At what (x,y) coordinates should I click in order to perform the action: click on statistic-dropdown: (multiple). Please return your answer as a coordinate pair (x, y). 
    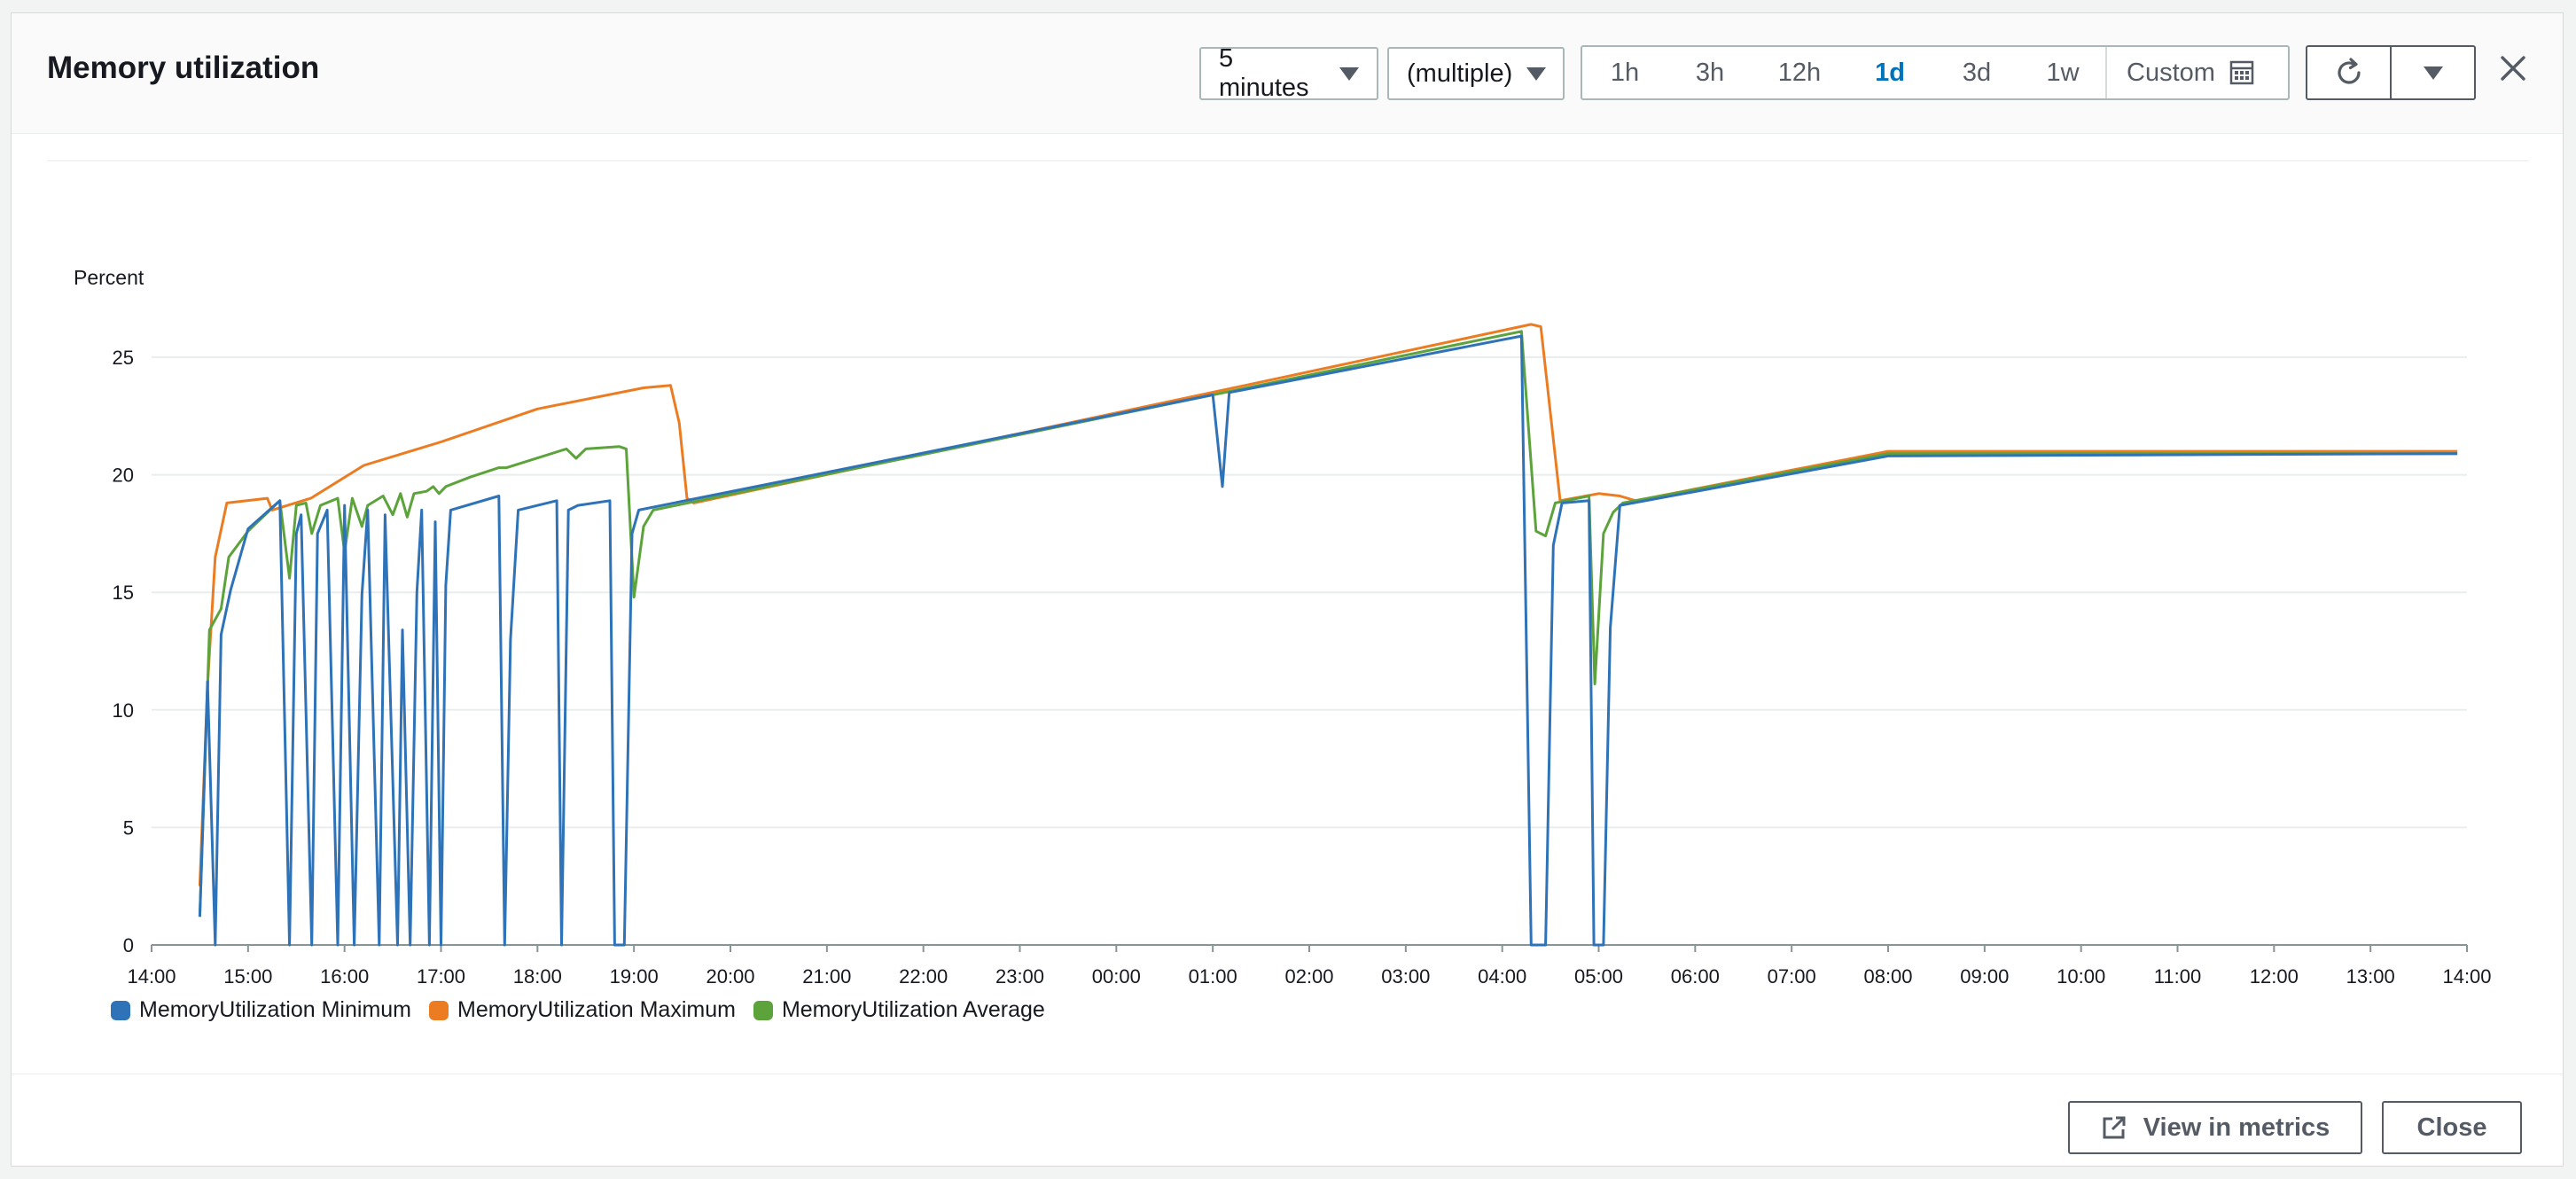
    Looking at the image, I should click on (1476, 73).